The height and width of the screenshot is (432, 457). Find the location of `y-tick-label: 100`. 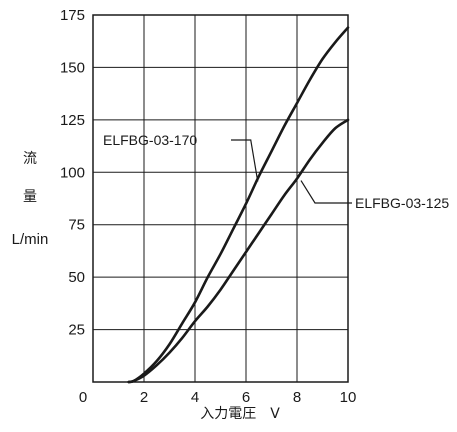

y-tick-label: 100 is located at coordinates (72, 172).